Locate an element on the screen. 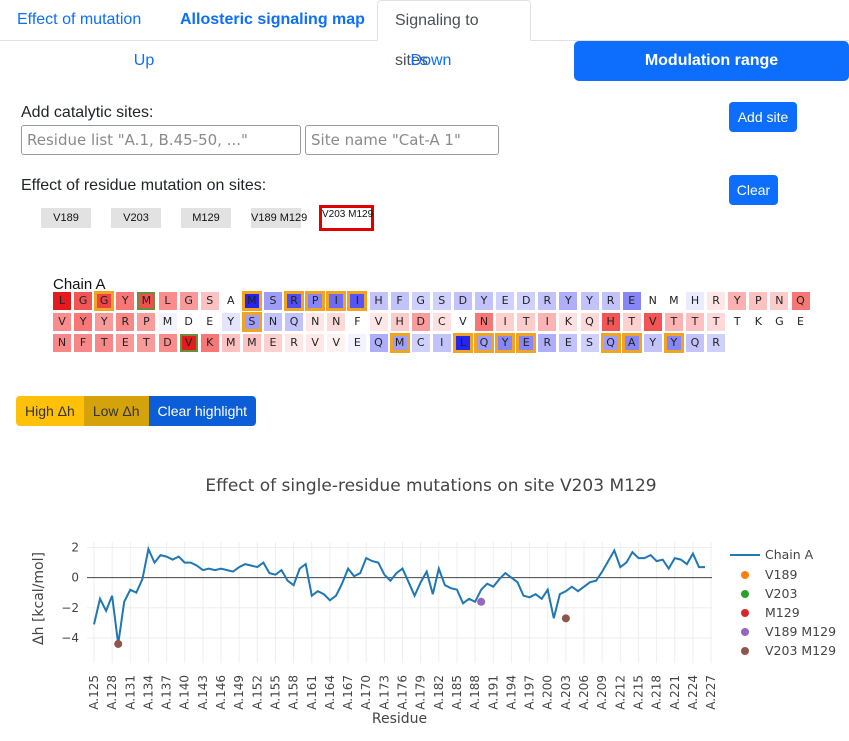  residue-list-input is located at coordinates (161, 140).